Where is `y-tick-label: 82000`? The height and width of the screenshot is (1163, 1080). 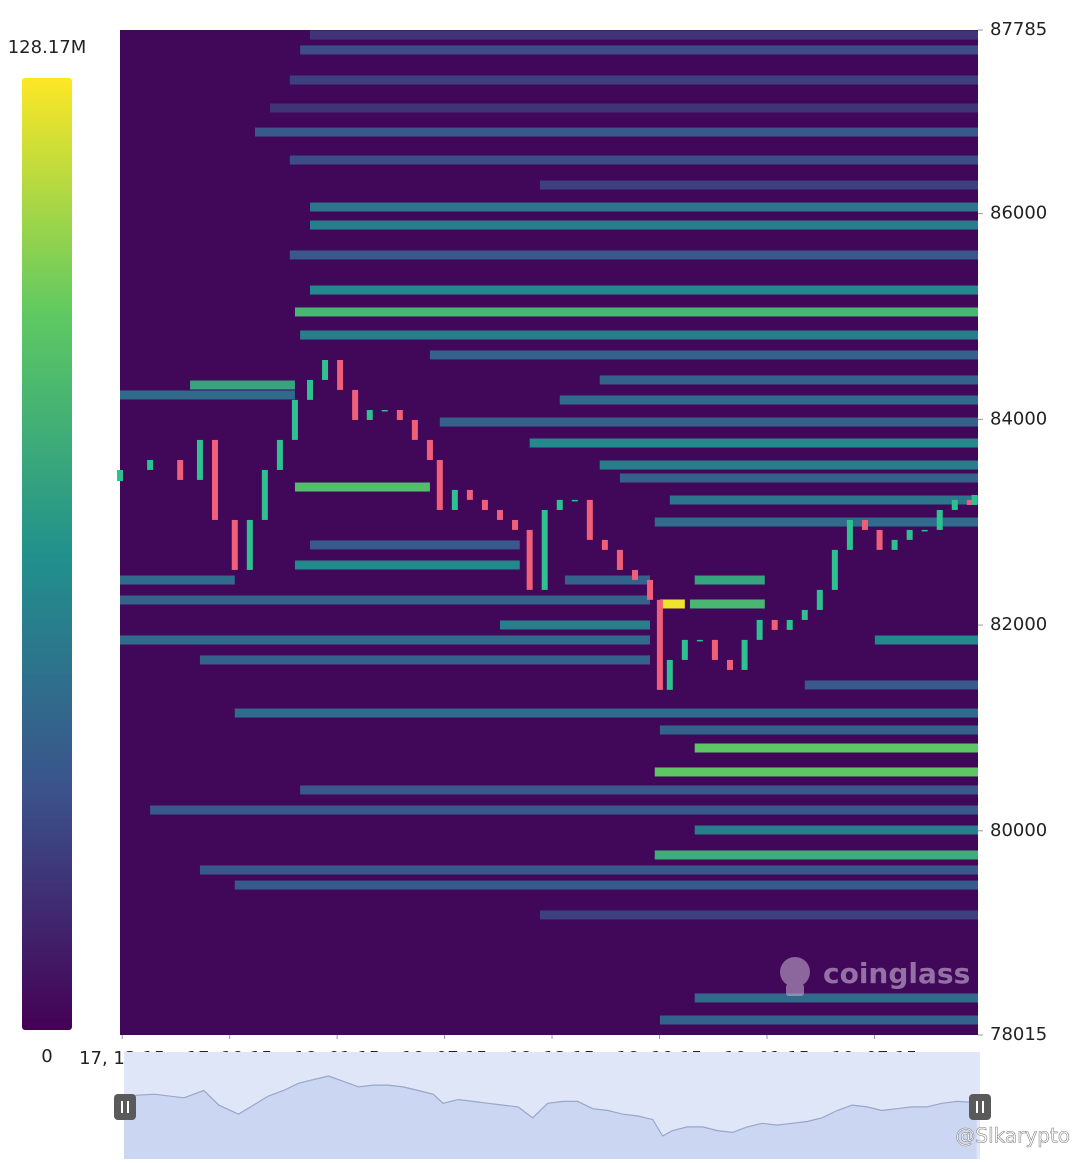
y-tick-label: 82000 is located at coordinates (1018, 624).